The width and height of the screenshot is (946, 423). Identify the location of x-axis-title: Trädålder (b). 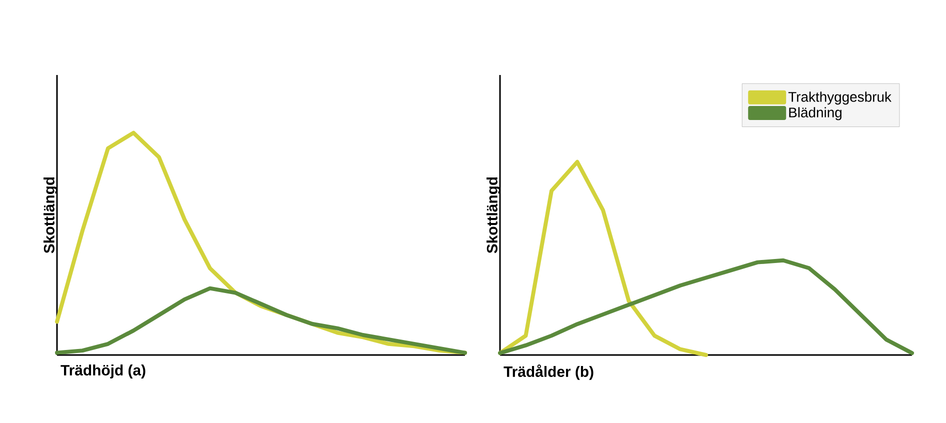
(549, 372).